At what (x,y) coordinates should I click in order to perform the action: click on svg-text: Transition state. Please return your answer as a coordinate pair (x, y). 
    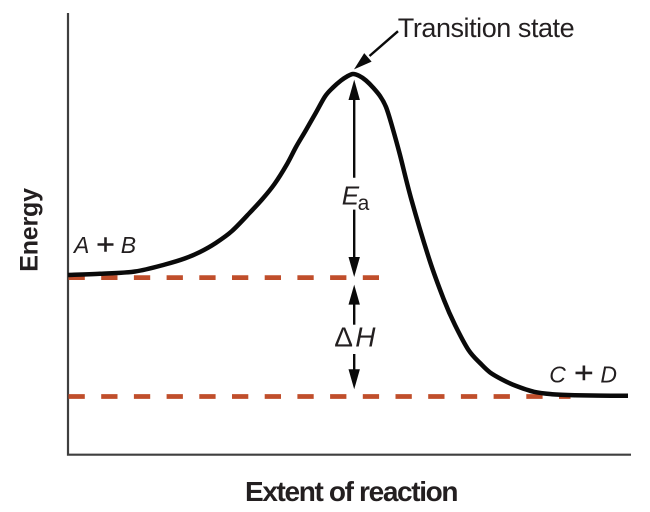
    Looking at the image, I should click on (486, 28).